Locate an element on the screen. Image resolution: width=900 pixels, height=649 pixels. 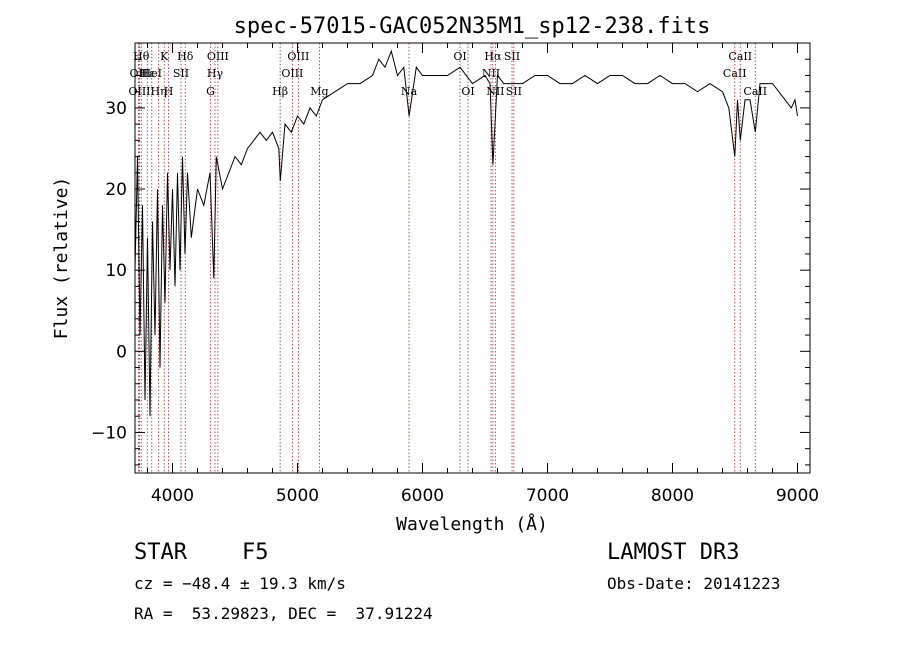
line-label-19: OI is located at coordinates (467, 91).